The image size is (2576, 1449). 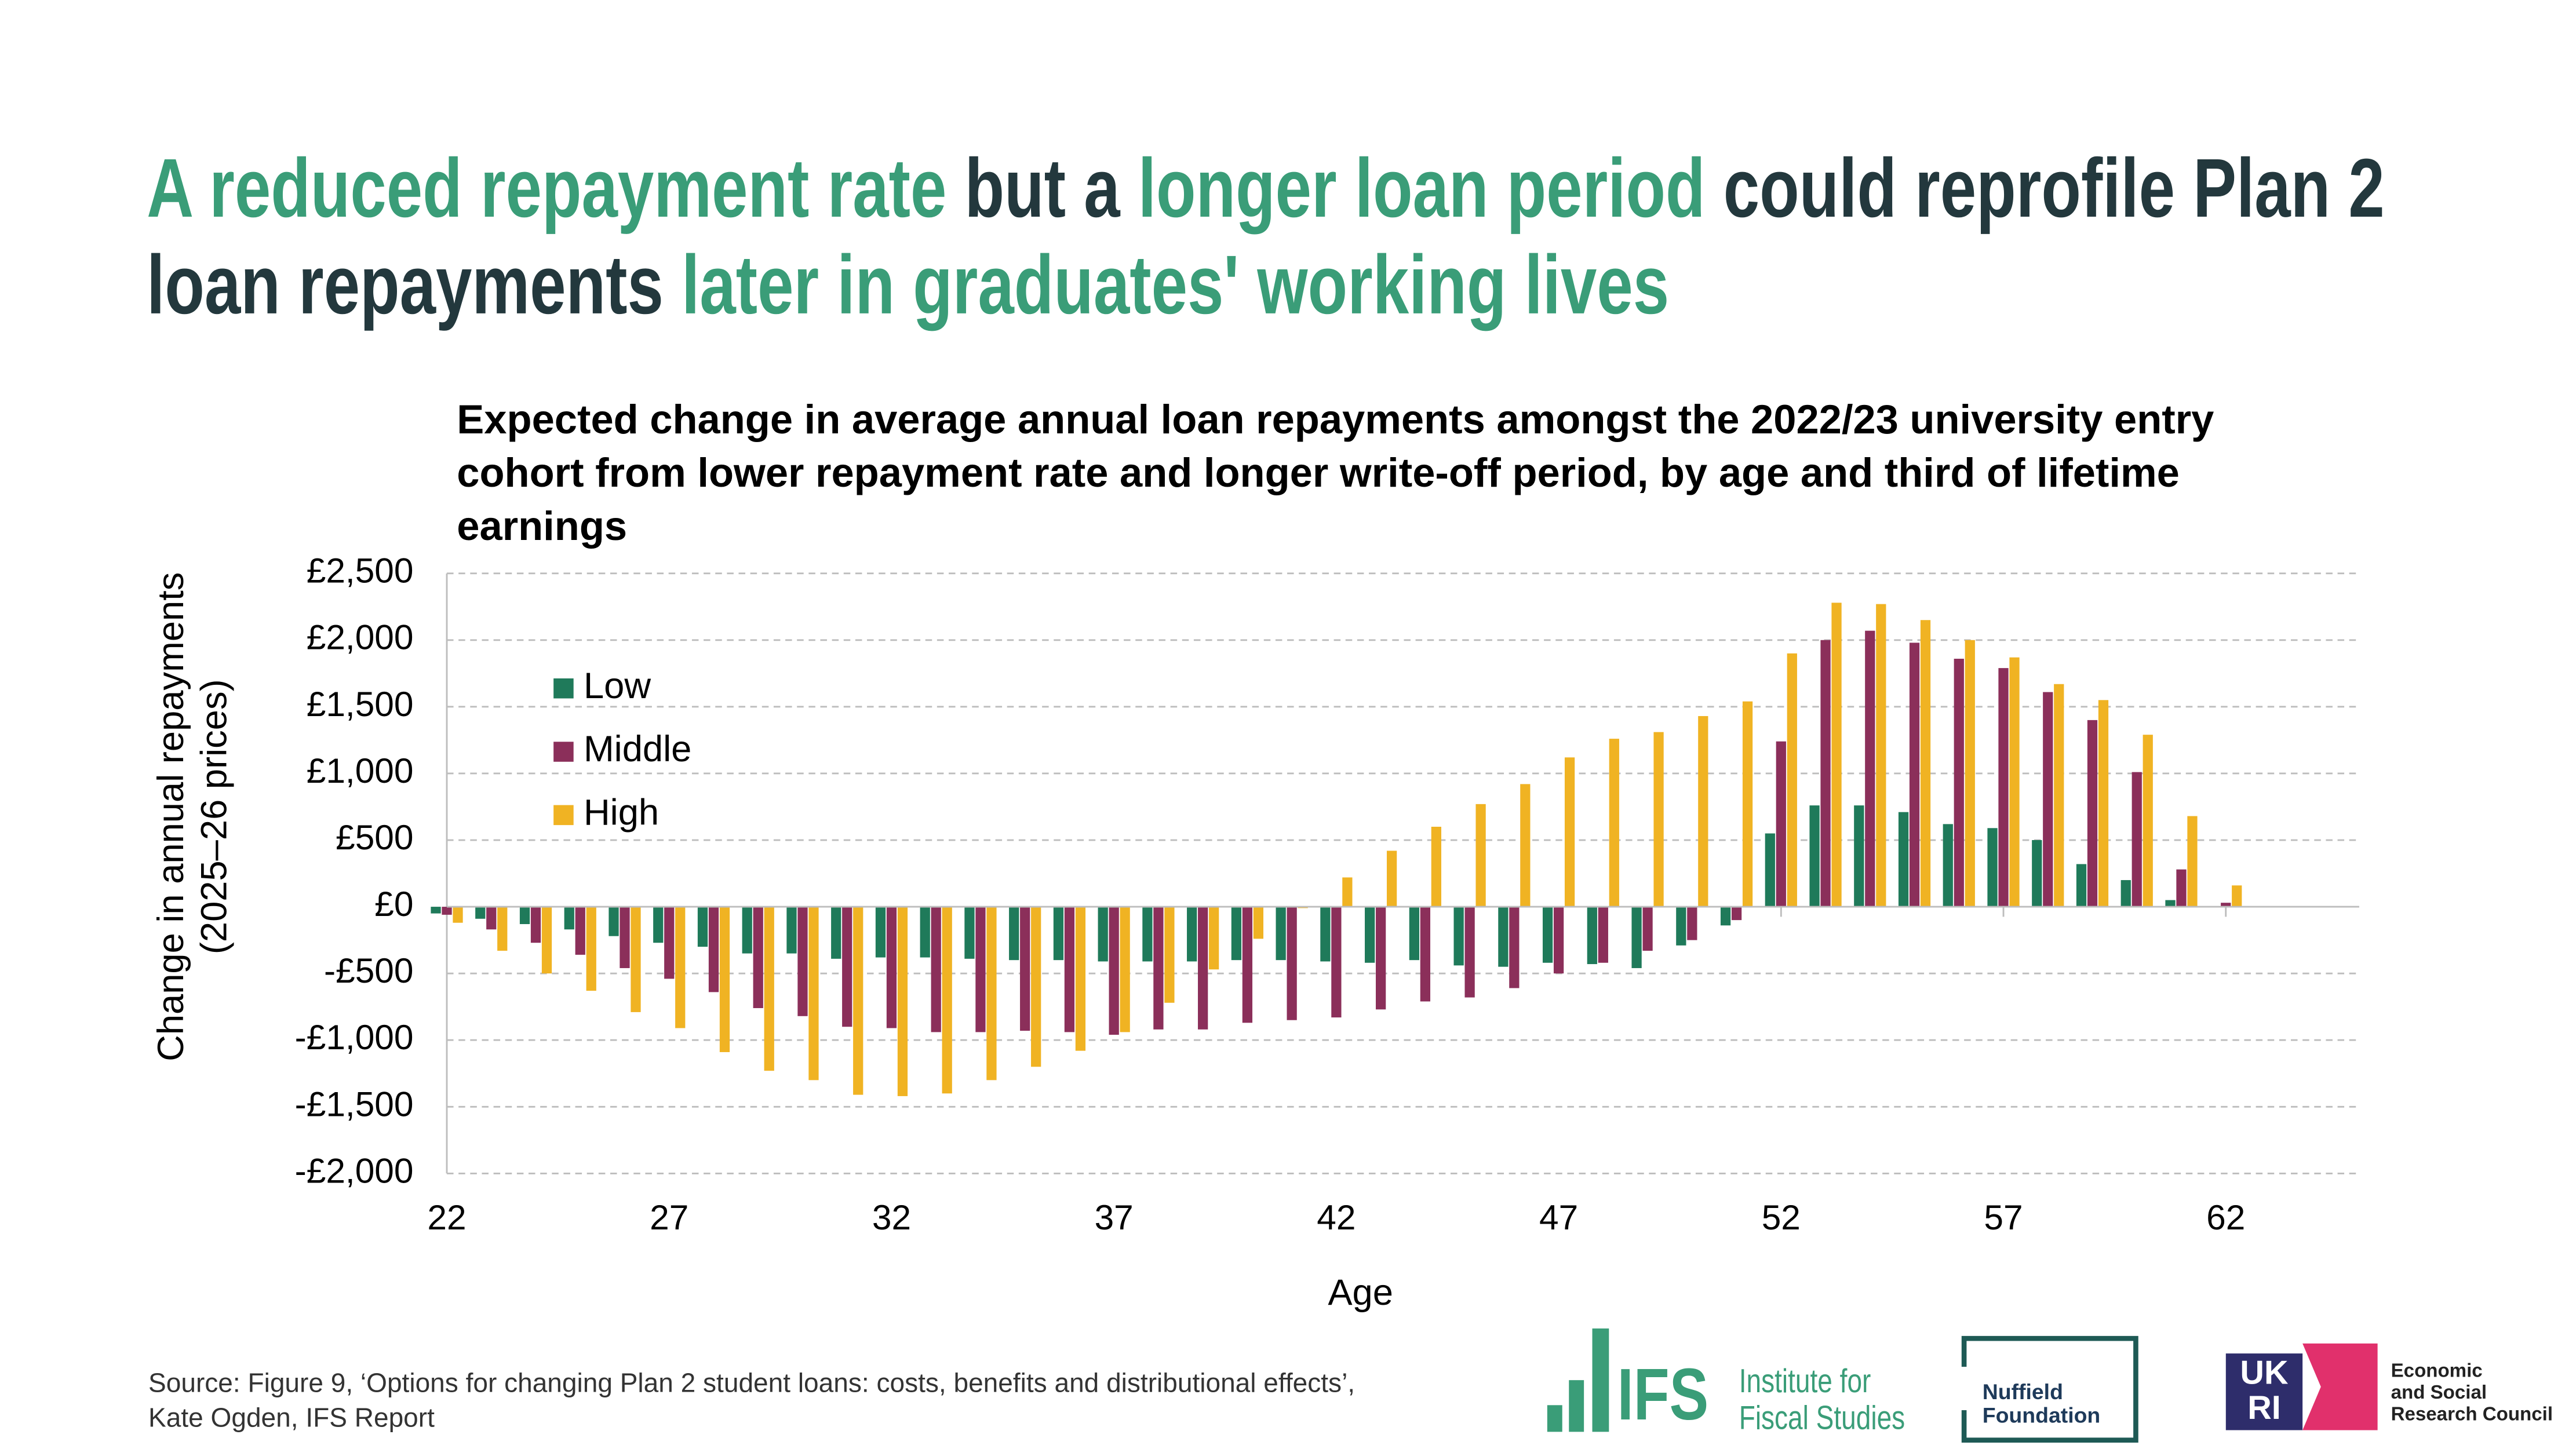 What do you see at coordinates (891, 1217) in the screenshot?
I see `x-tick-label: 32` at bounding box center [891, 1217].